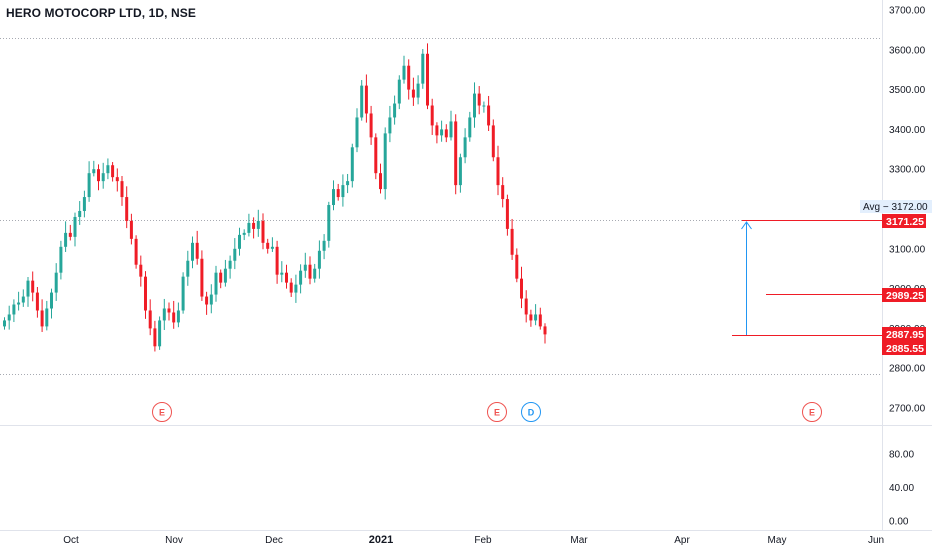 This screenshot has height=550, width=932. I want to click on avg-label: Avg − 3172.00, so click(895, 207).